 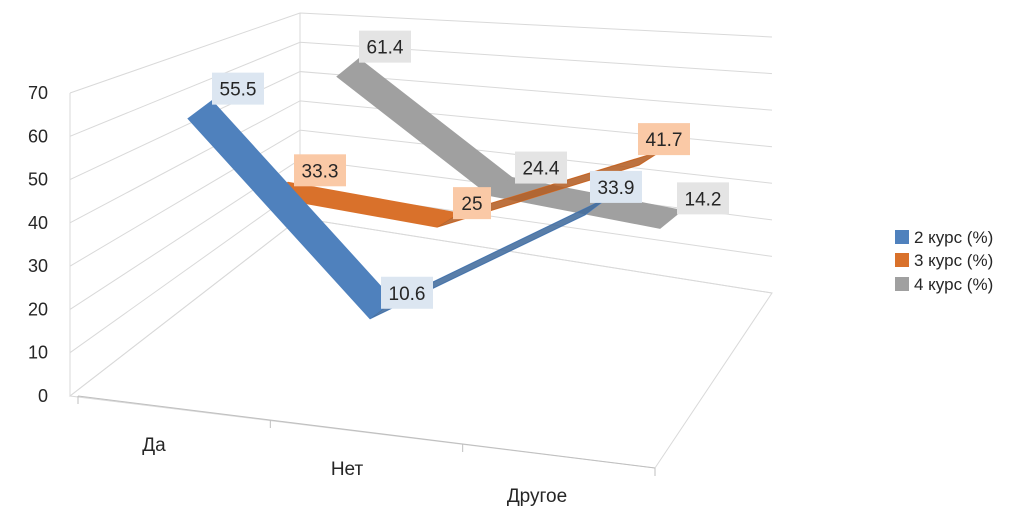 I want to click on data-label: 61.4, so click(x=385, y=46).